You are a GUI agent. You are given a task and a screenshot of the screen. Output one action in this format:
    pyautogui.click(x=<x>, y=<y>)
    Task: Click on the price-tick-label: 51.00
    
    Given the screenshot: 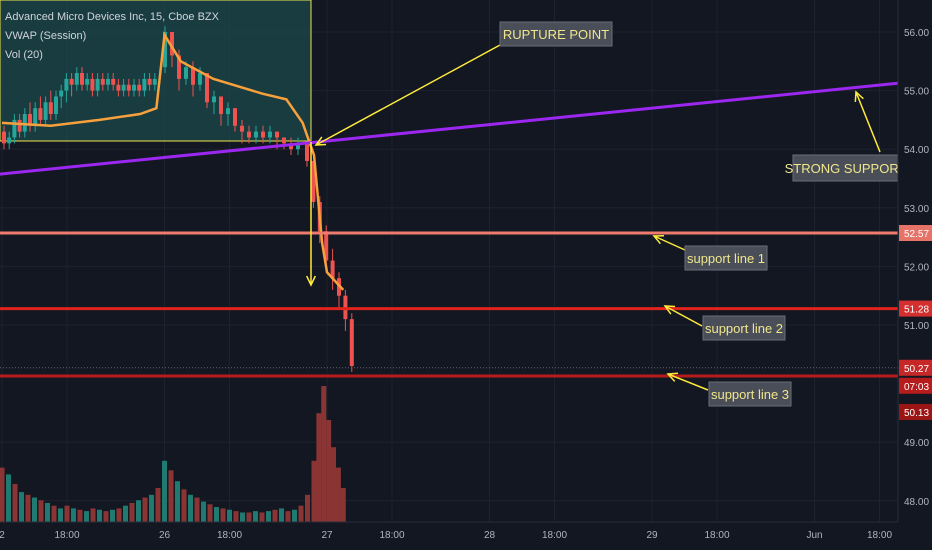 What is the action you would take?
    pyautogui.click(x=916, y=326)
    